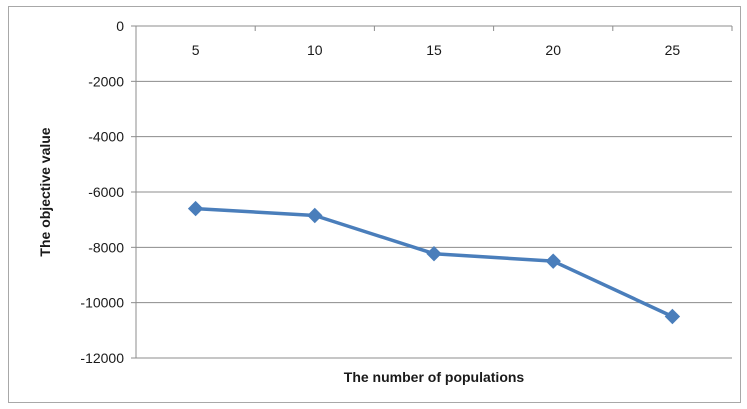  What do you see at coordinates (434, 377) in the screenshot?
I see `x-axis-title: The number of populations` at bounding box center [434, 377].